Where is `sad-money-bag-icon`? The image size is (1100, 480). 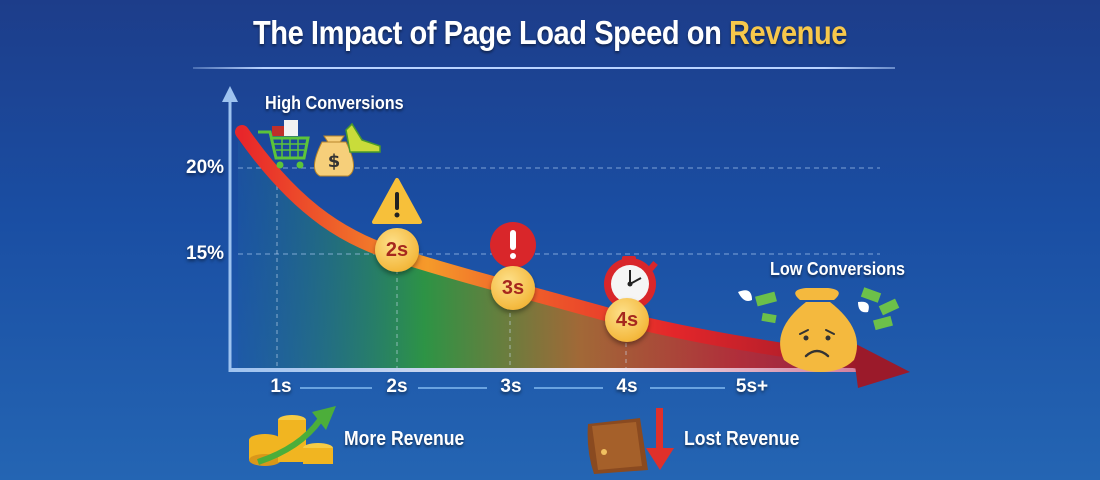 sad-money-bag-icon is located at coordinates (819, 329).